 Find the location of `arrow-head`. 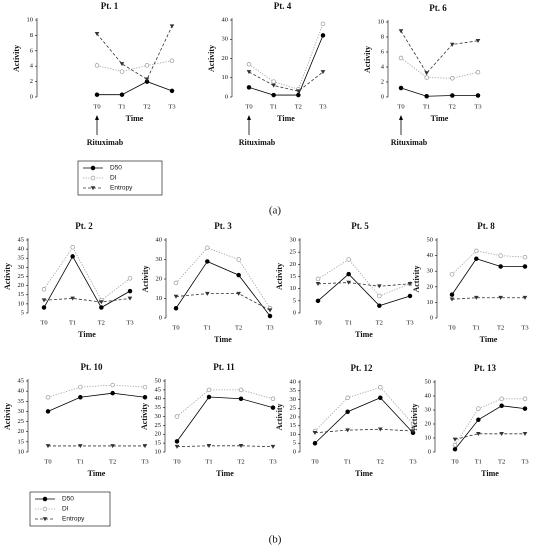

arrow-head is located at coordinates (97, 117).